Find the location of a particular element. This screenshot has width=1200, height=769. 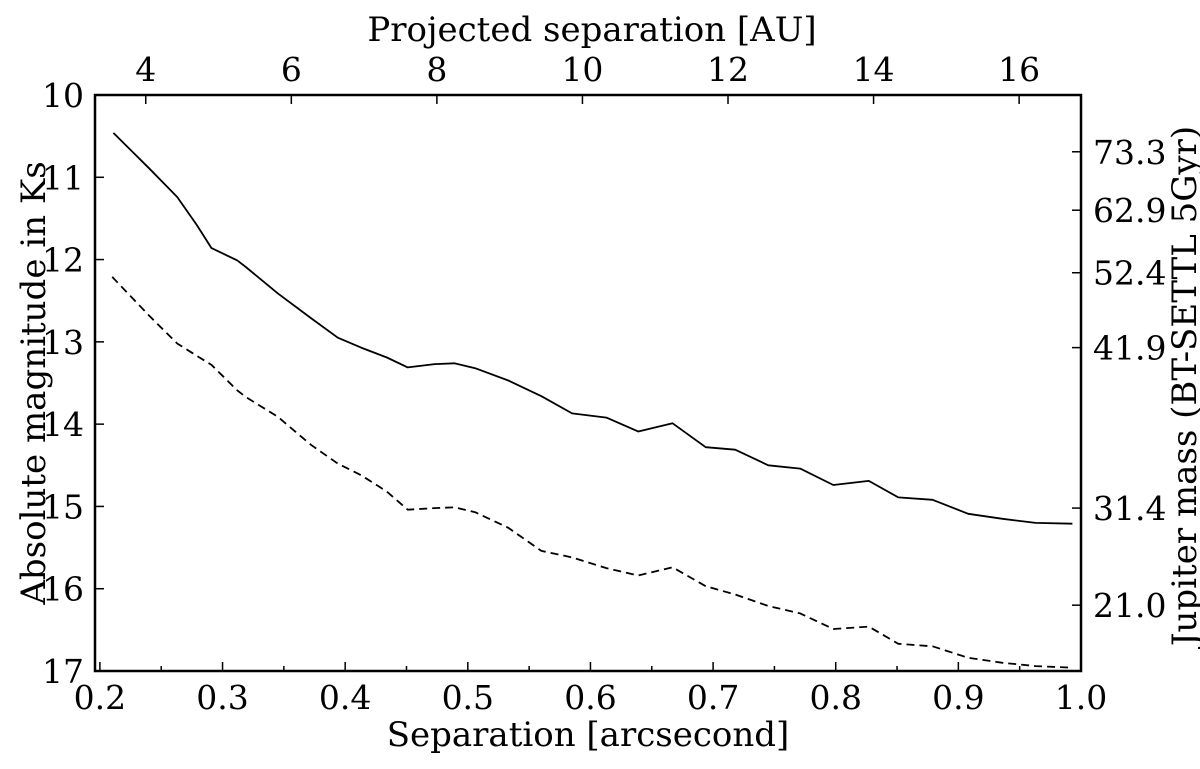

top-tick-label: 6 is located at coordinates (291, 69).